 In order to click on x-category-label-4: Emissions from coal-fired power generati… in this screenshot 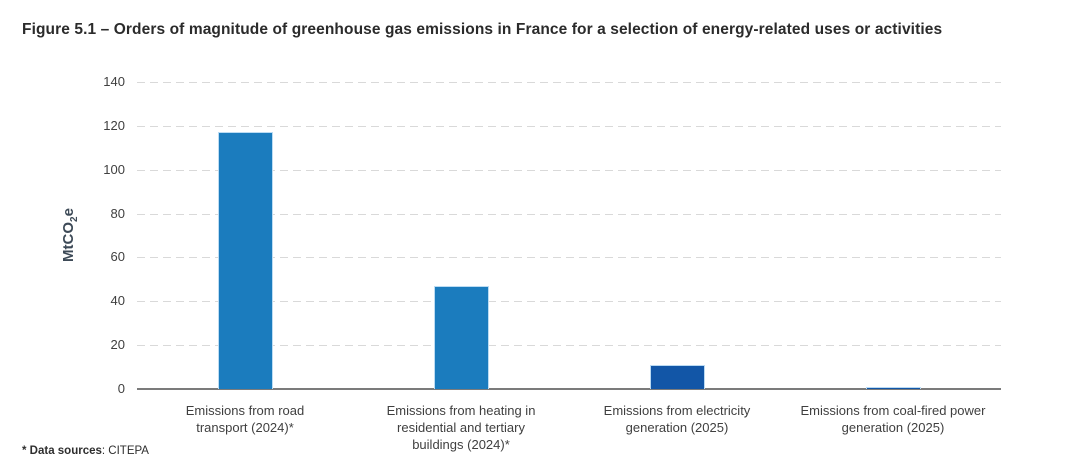, I will do `click(893, 419)`.